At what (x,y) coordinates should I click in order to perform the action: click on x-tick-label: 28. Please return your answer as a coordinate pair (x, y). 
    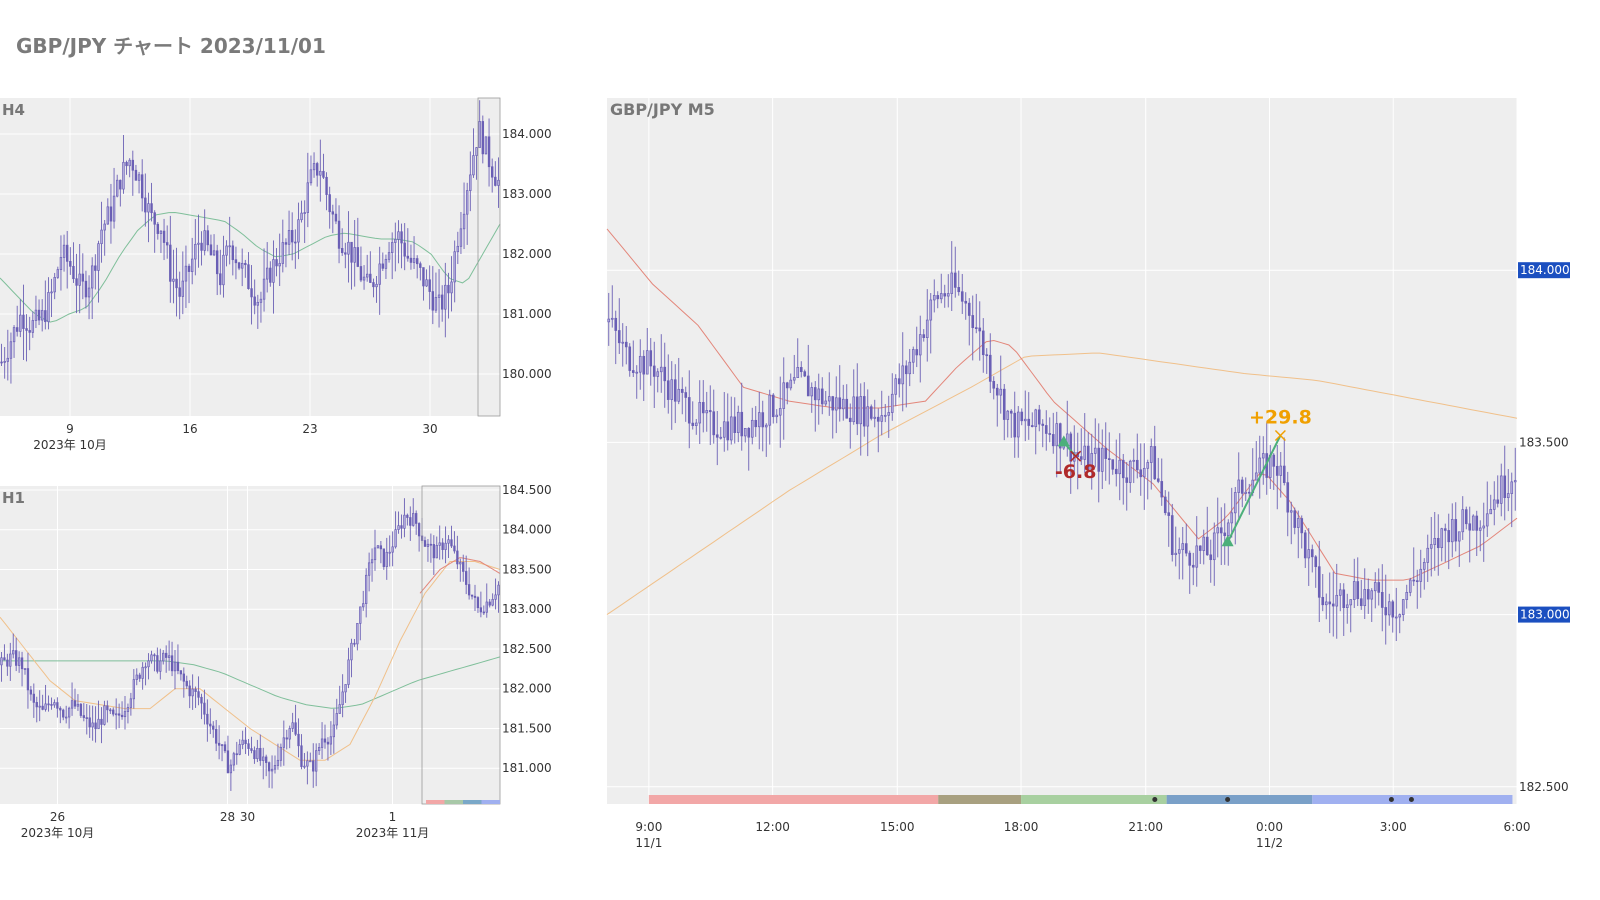
    Looking at the image, I should click on (227, 817).